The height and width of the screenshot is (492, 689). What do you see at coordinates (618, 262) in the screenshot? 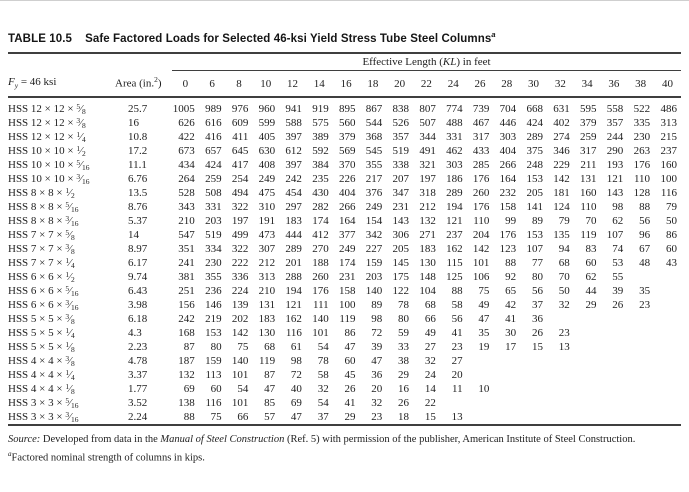
I see `load-value: 53` at bounding box center [618, 262].